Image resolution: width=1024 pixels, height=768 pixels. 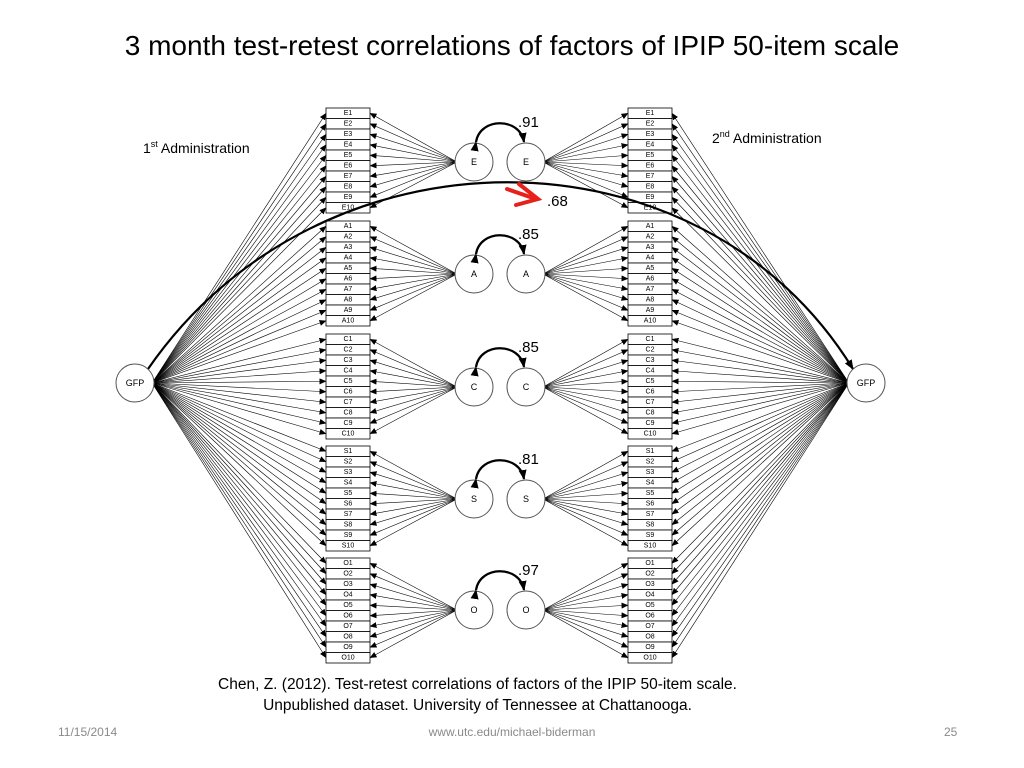 I want to click on item-box: C2, so click(x=650, y=350).